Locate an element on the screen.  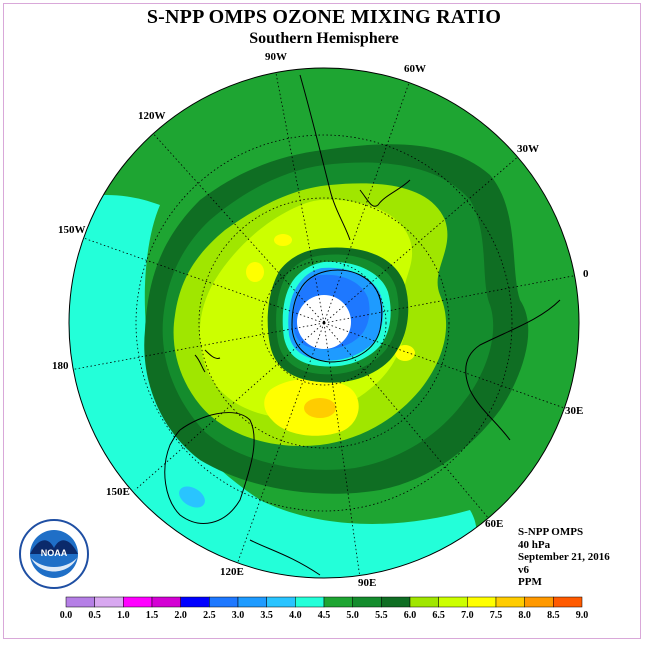
band-6.5-n is located at coordinates (283, 240).